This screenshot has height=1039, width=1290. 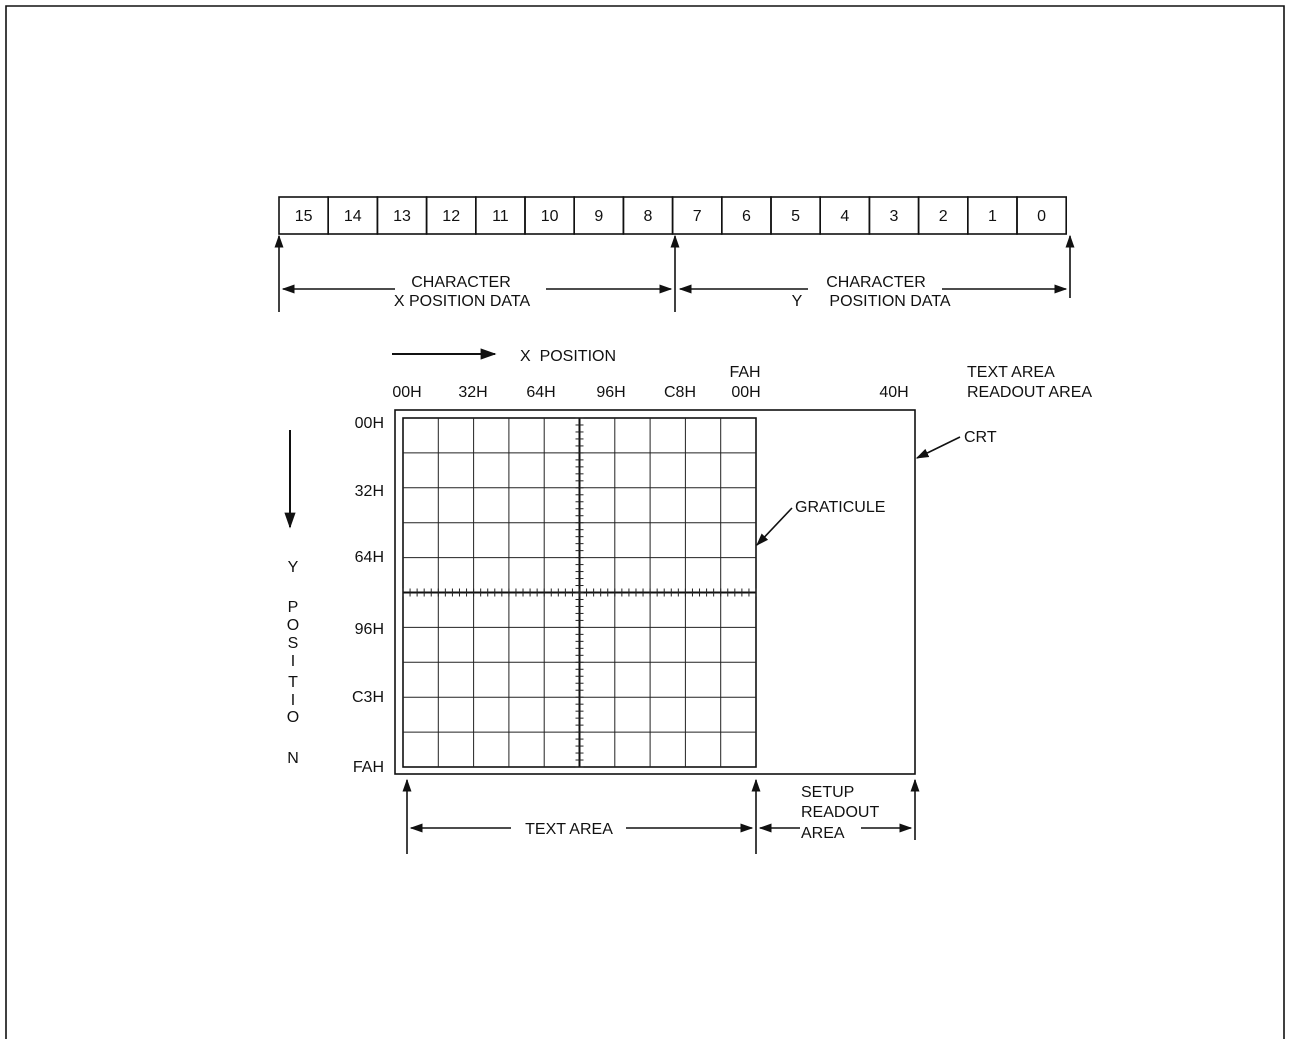 What do you see at coordinates (406, 392) in the screenshot?
I see `x-tick-label: 00H` at bounding box center [406, 392].